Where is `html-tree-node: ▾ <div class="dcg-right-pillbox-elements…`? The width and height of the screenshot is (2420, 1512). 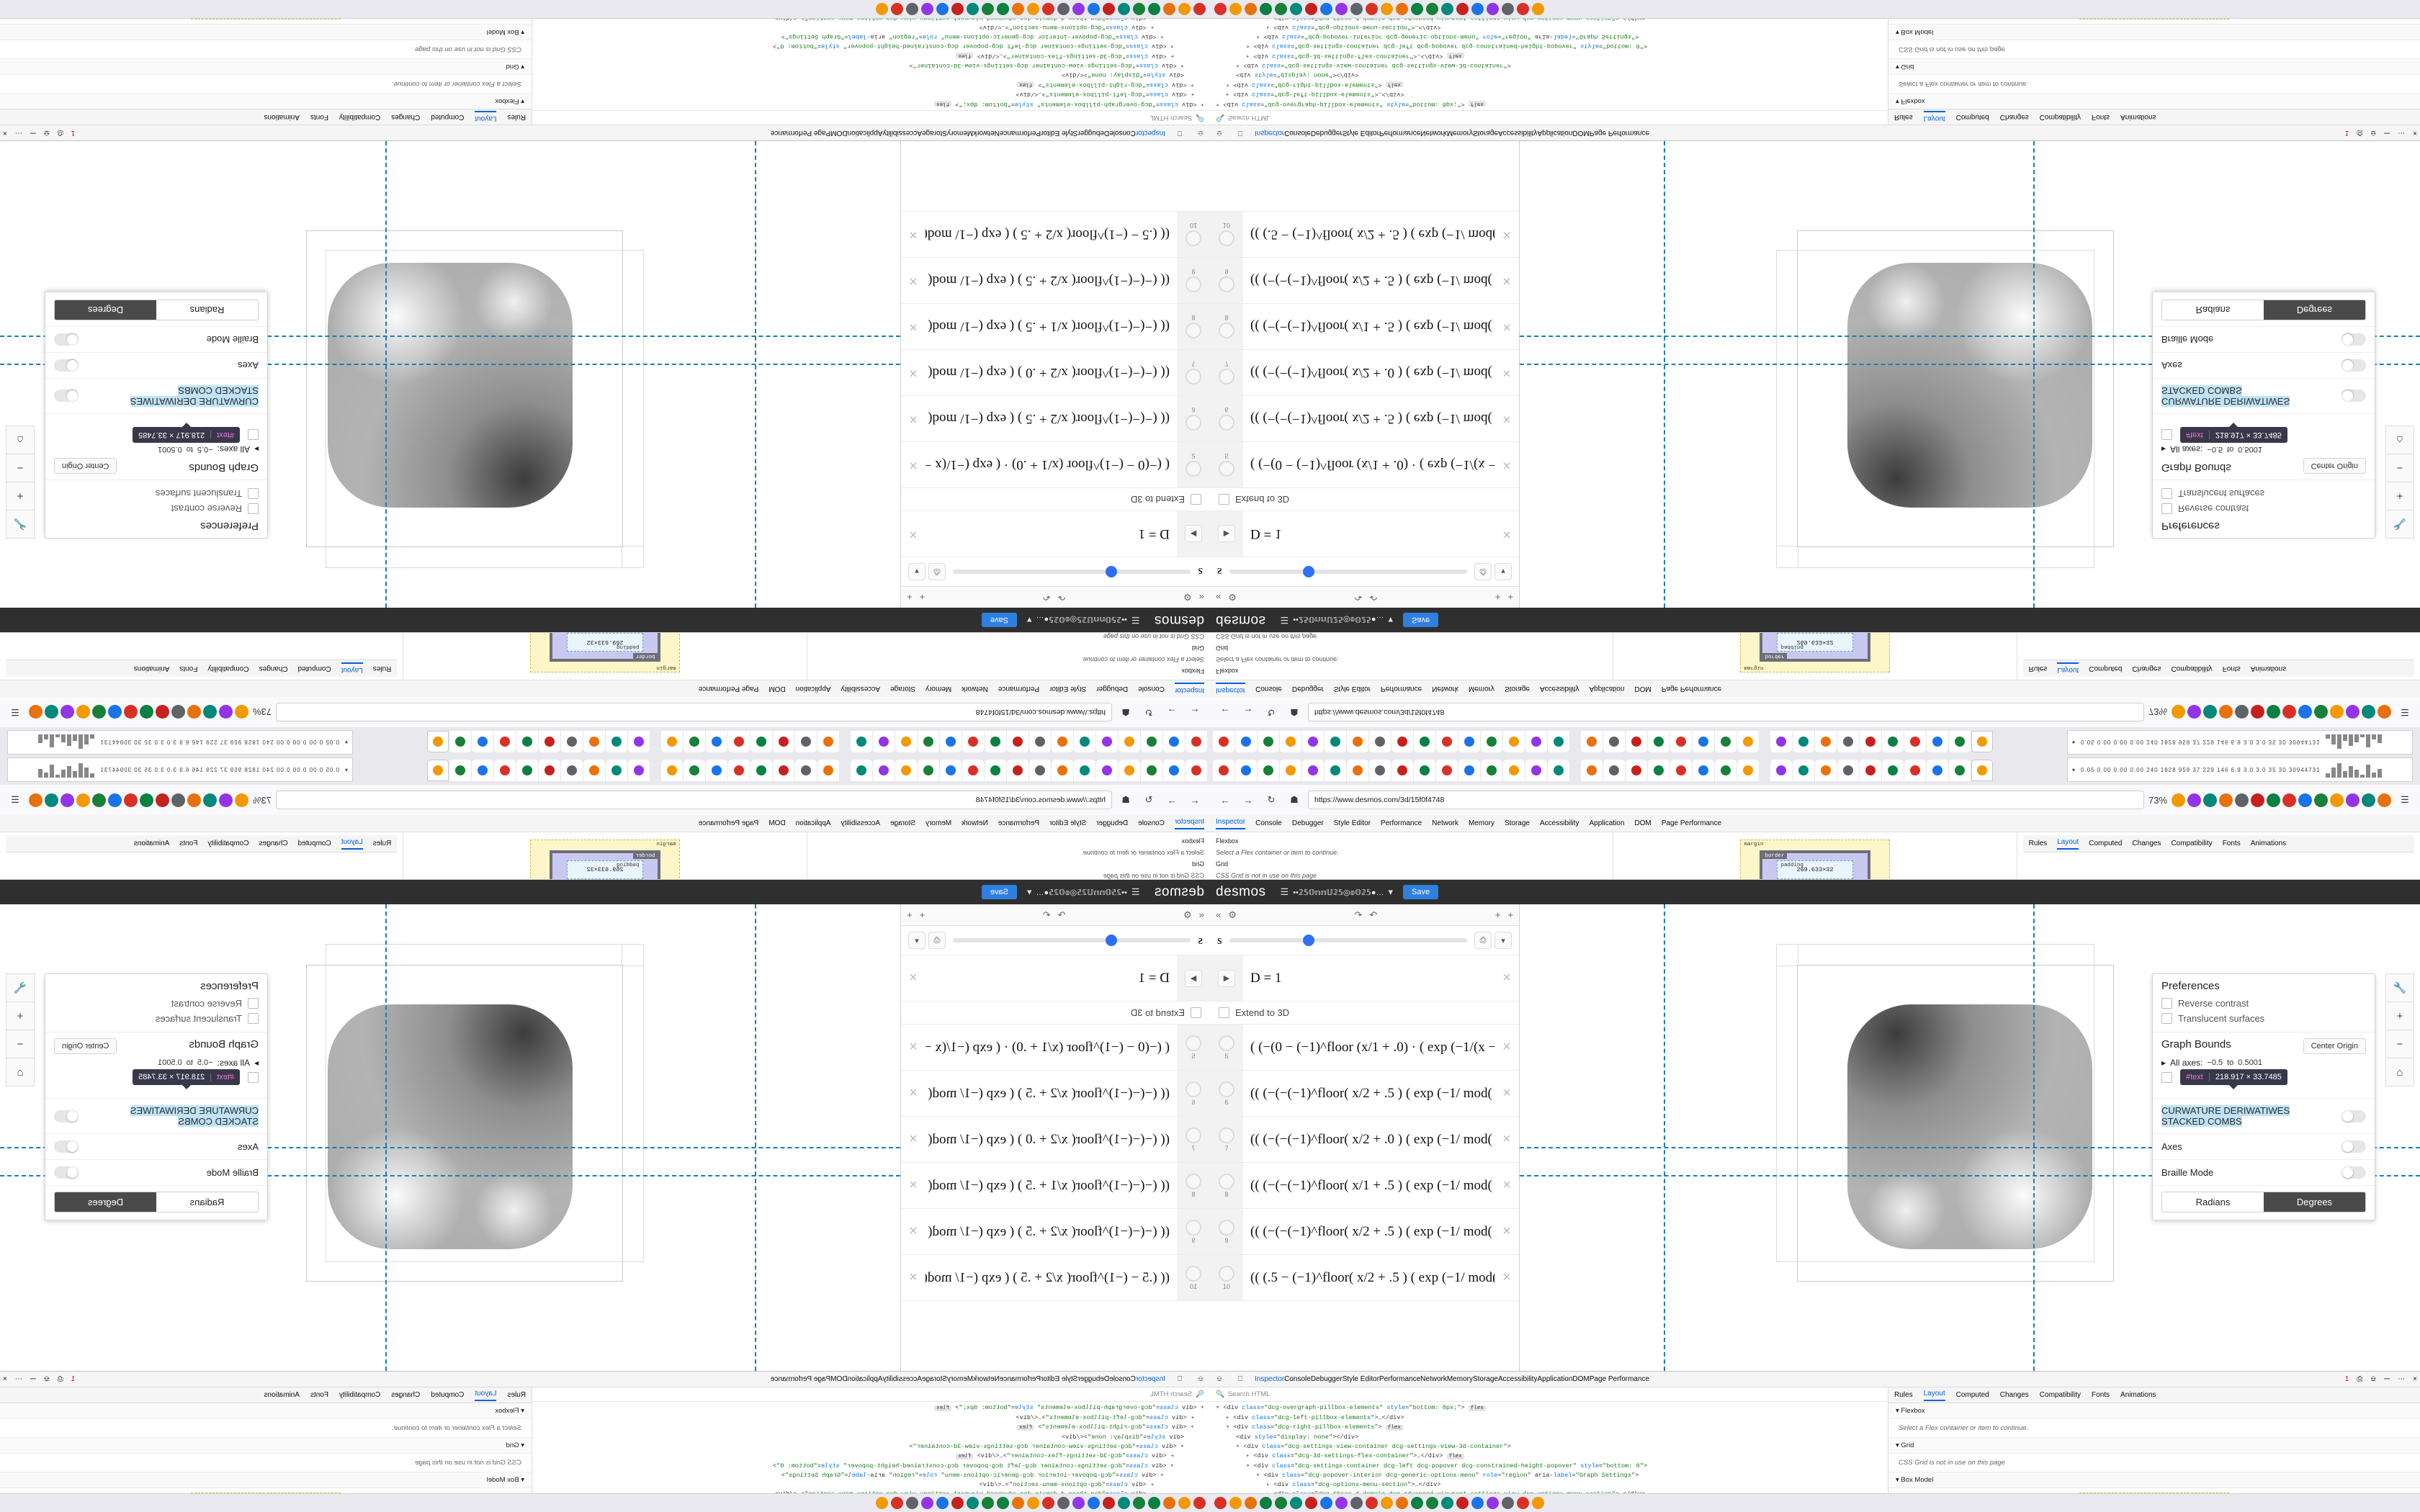 html-tree-node: ▾ <div class="dcg-right-pillbox-elements… is located at coordinates (1550, 84).